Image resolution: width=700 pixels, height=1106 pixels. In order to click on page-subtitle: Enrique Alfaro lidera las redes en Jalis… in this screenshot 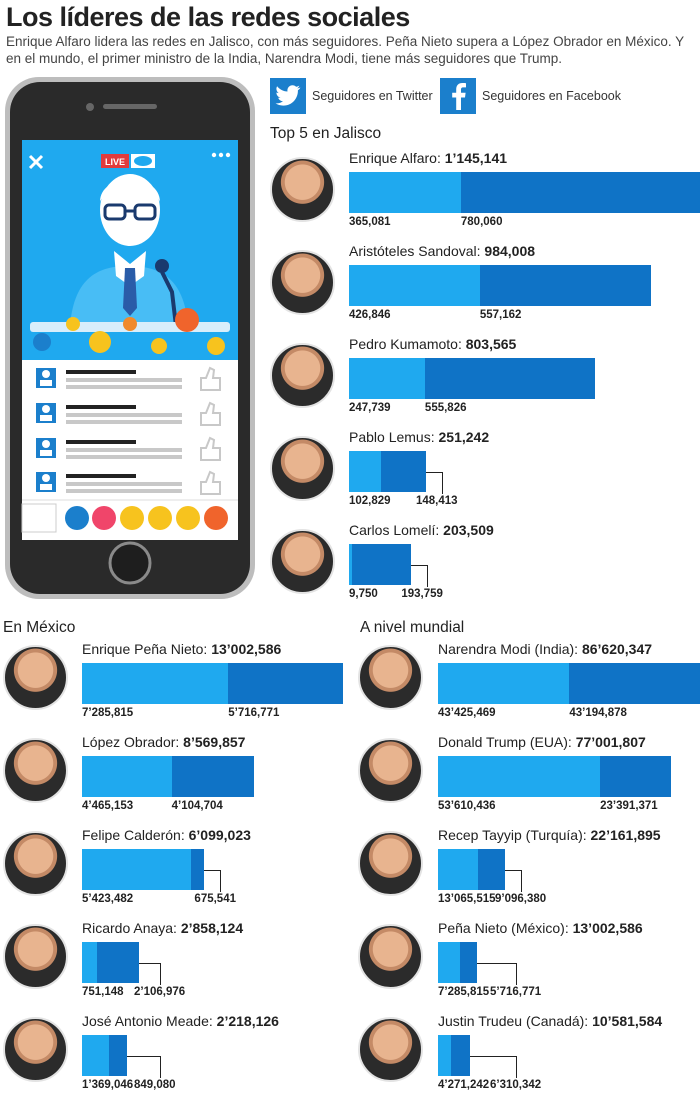, I will do `click(345, 50)`.